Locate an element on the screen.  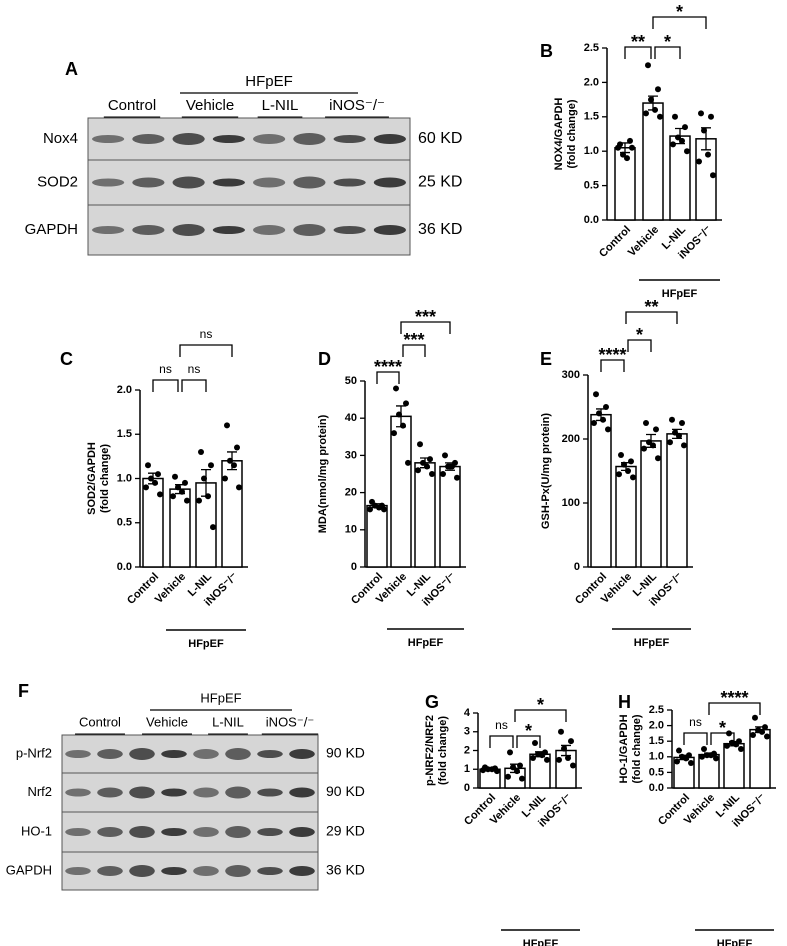
y-axis-label: NOX4/GAPDH is located at coordinates (559, 134).